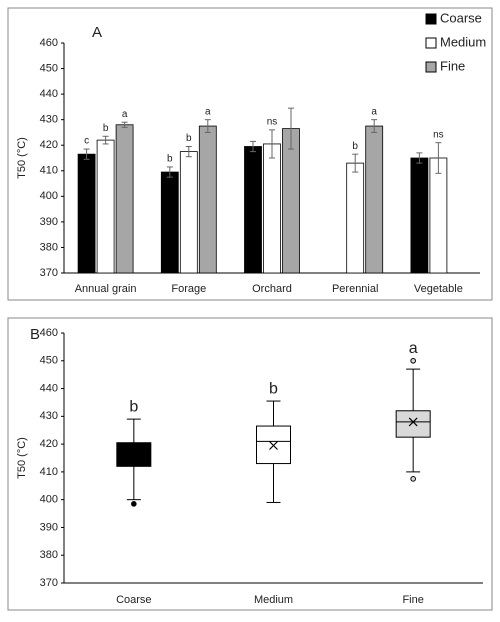 The height and width of the screenshot is (622, 500). I want to click on x-tick-label: Forage, so click(188, 289).